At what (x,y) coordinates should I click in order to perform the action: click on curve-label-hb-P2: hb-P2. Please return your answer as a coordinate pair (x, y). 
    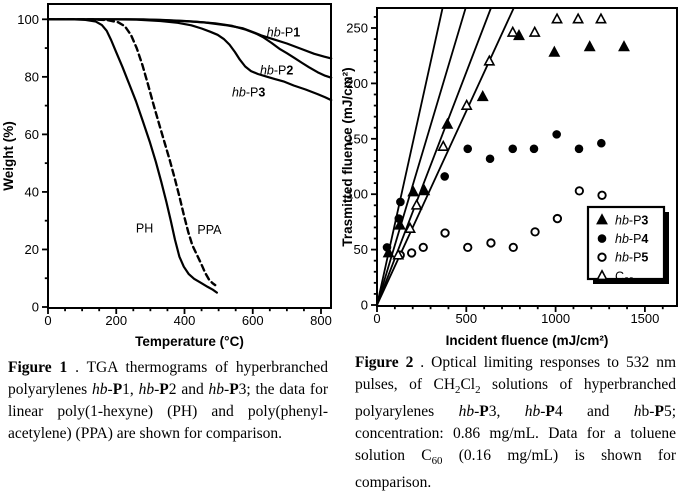
    Looking at the image, I should click on (276, 71).